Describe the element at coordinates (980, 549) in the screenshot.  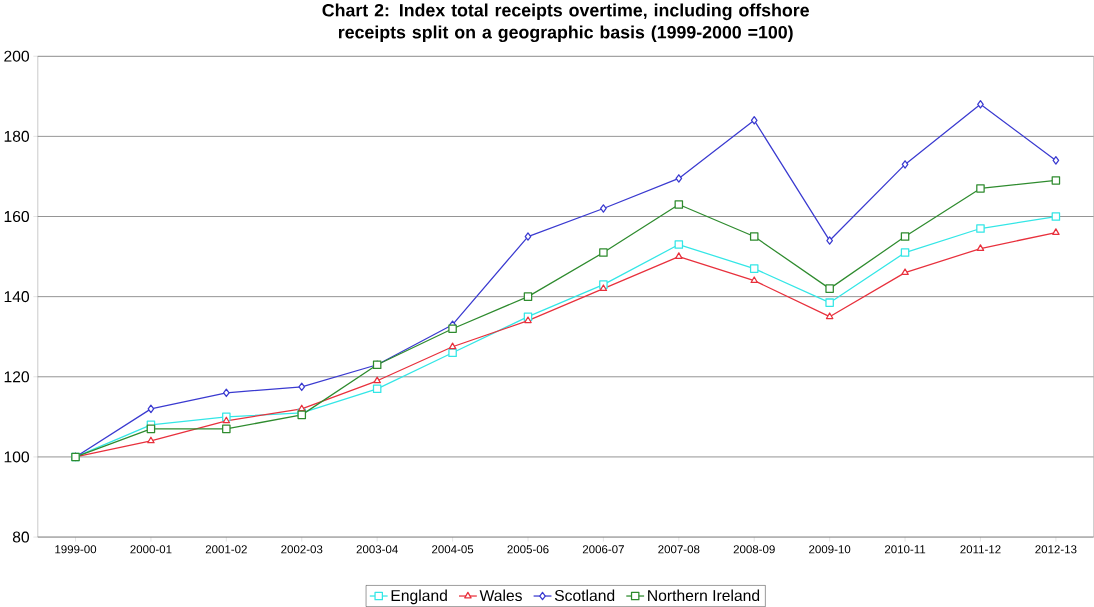
I see `x-tick-label: 2011-12` at that location.